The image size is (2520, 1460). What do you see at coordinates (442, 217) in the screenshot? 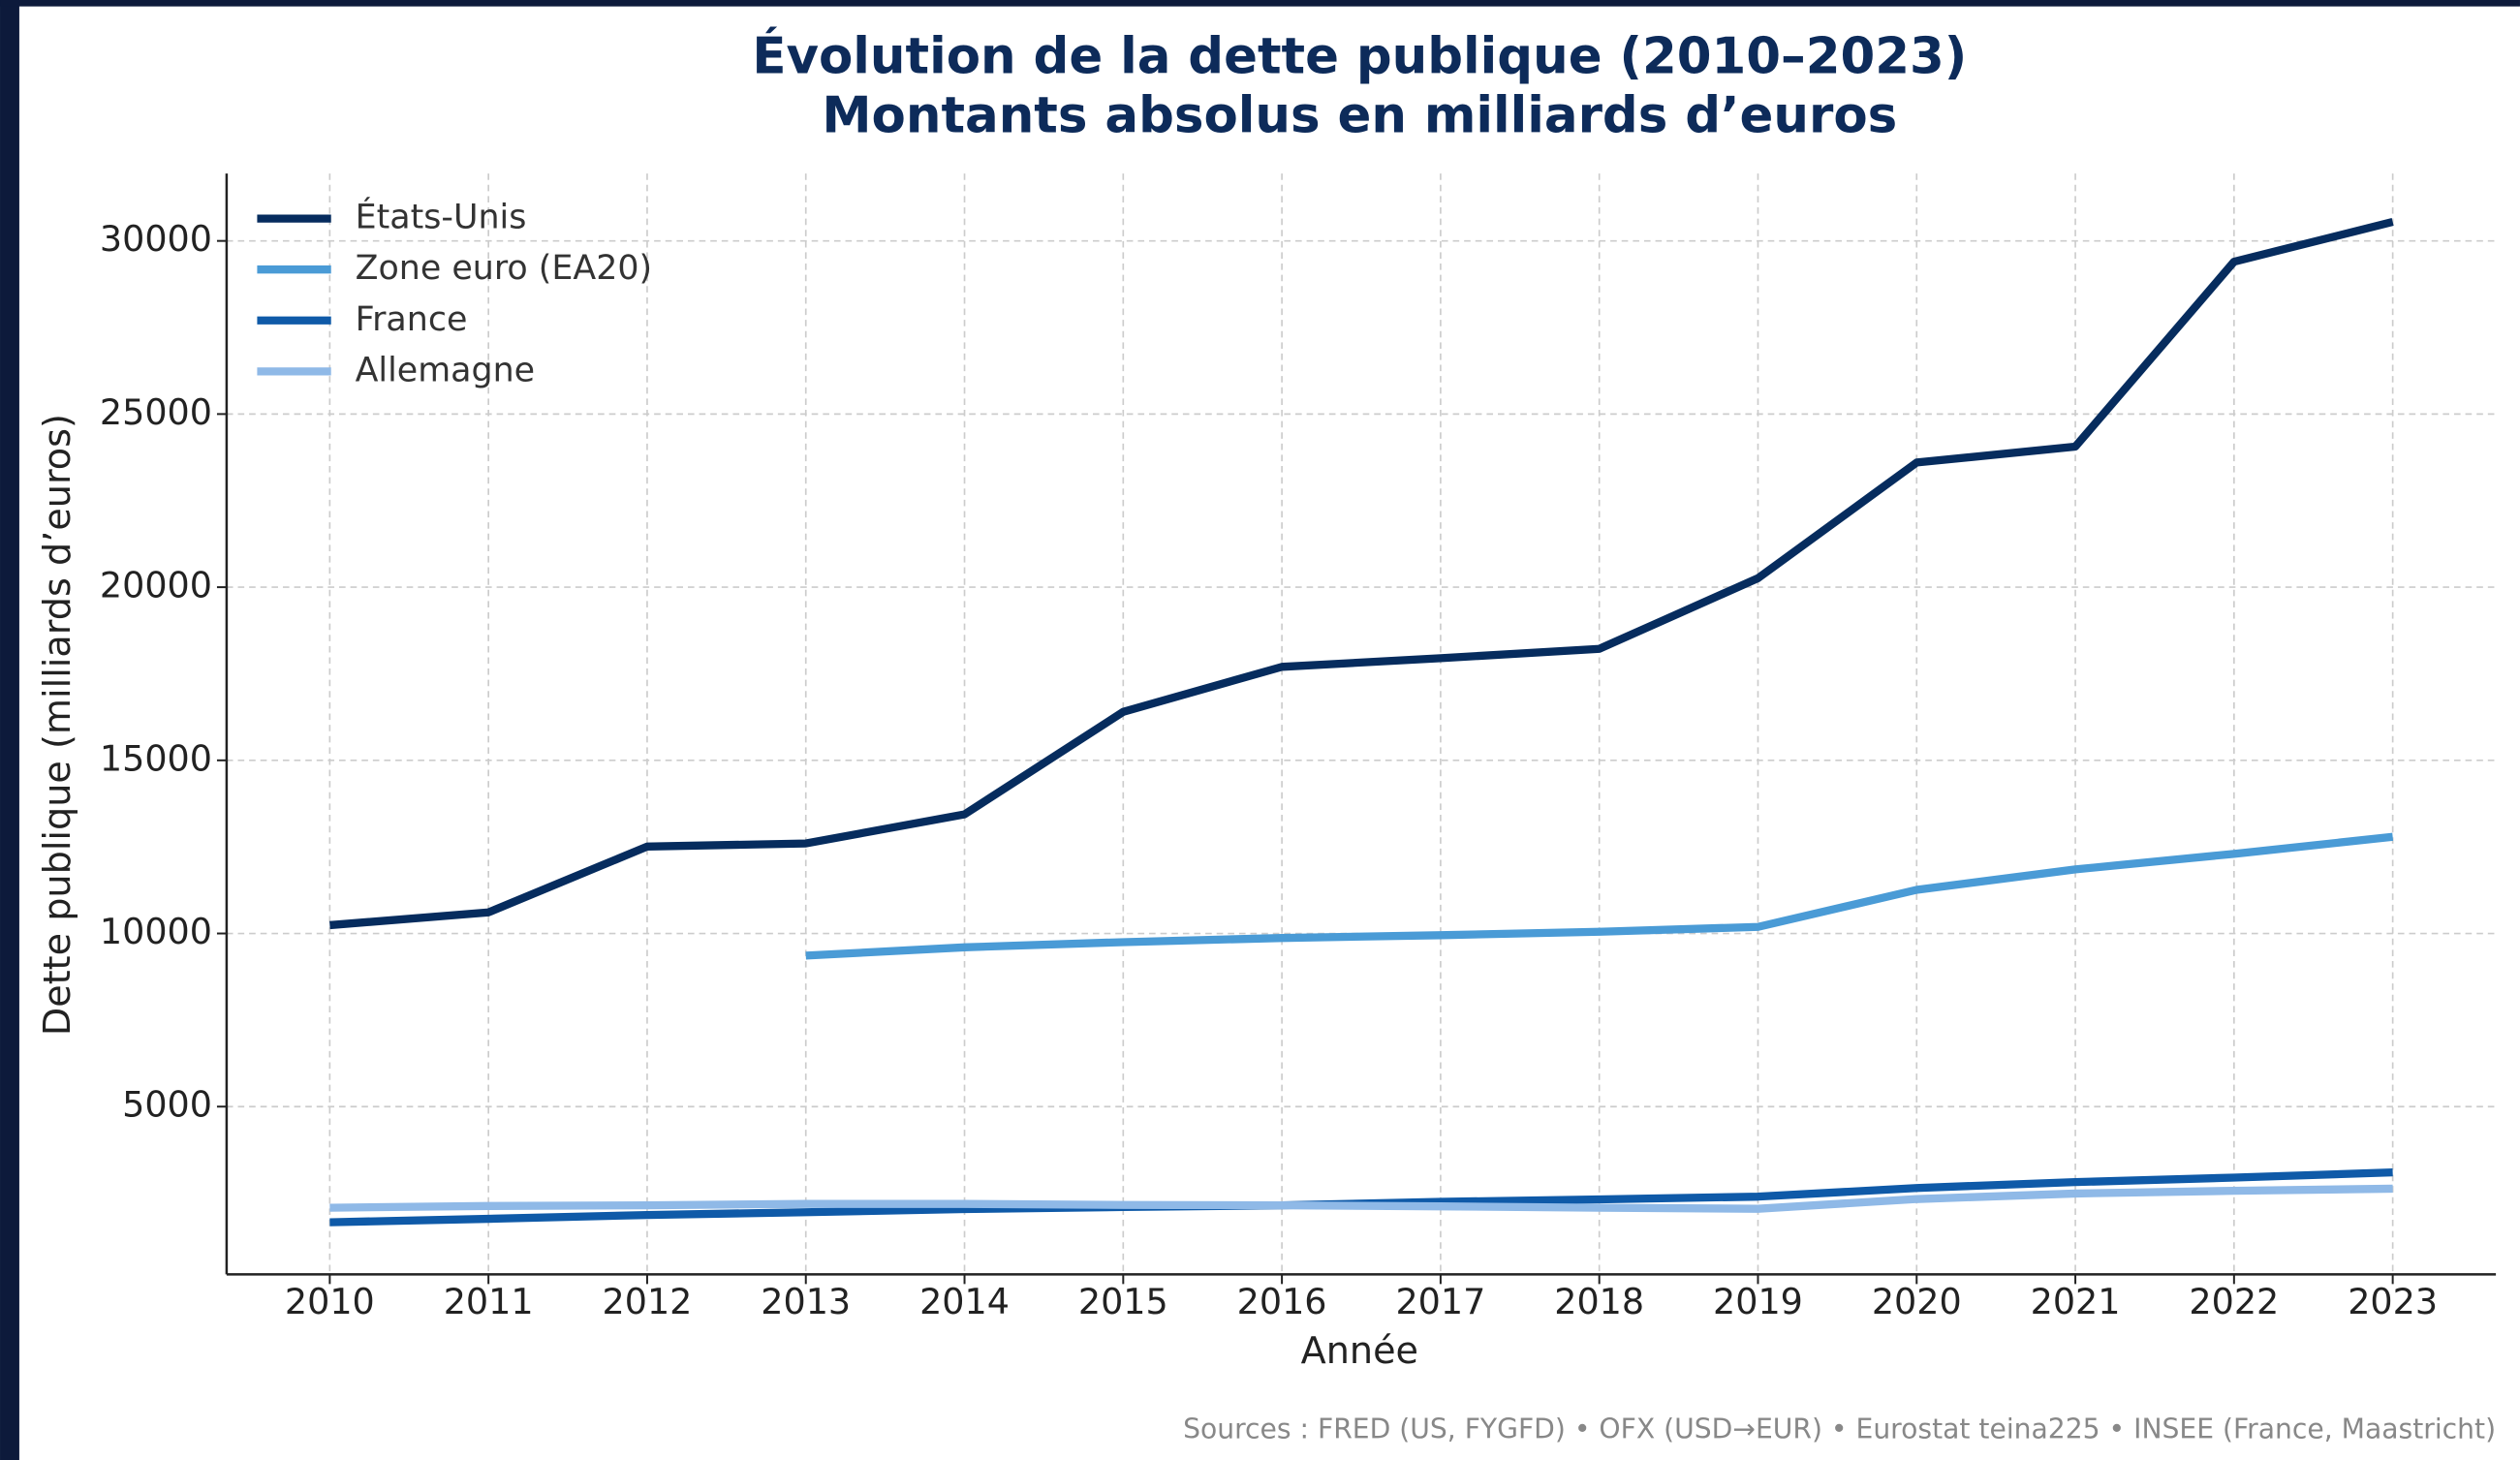
I see `legend-label: États-Unis` at bounding box center [442, 217].